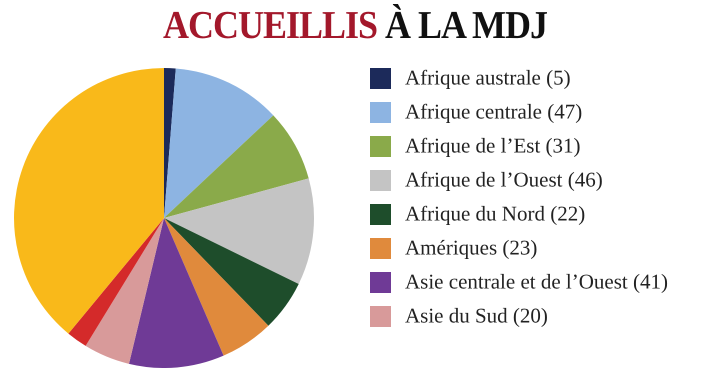 This screenshot has width=710, height=375. I want to click on legend-label: Afrique centrale (47), so click(493, 112).